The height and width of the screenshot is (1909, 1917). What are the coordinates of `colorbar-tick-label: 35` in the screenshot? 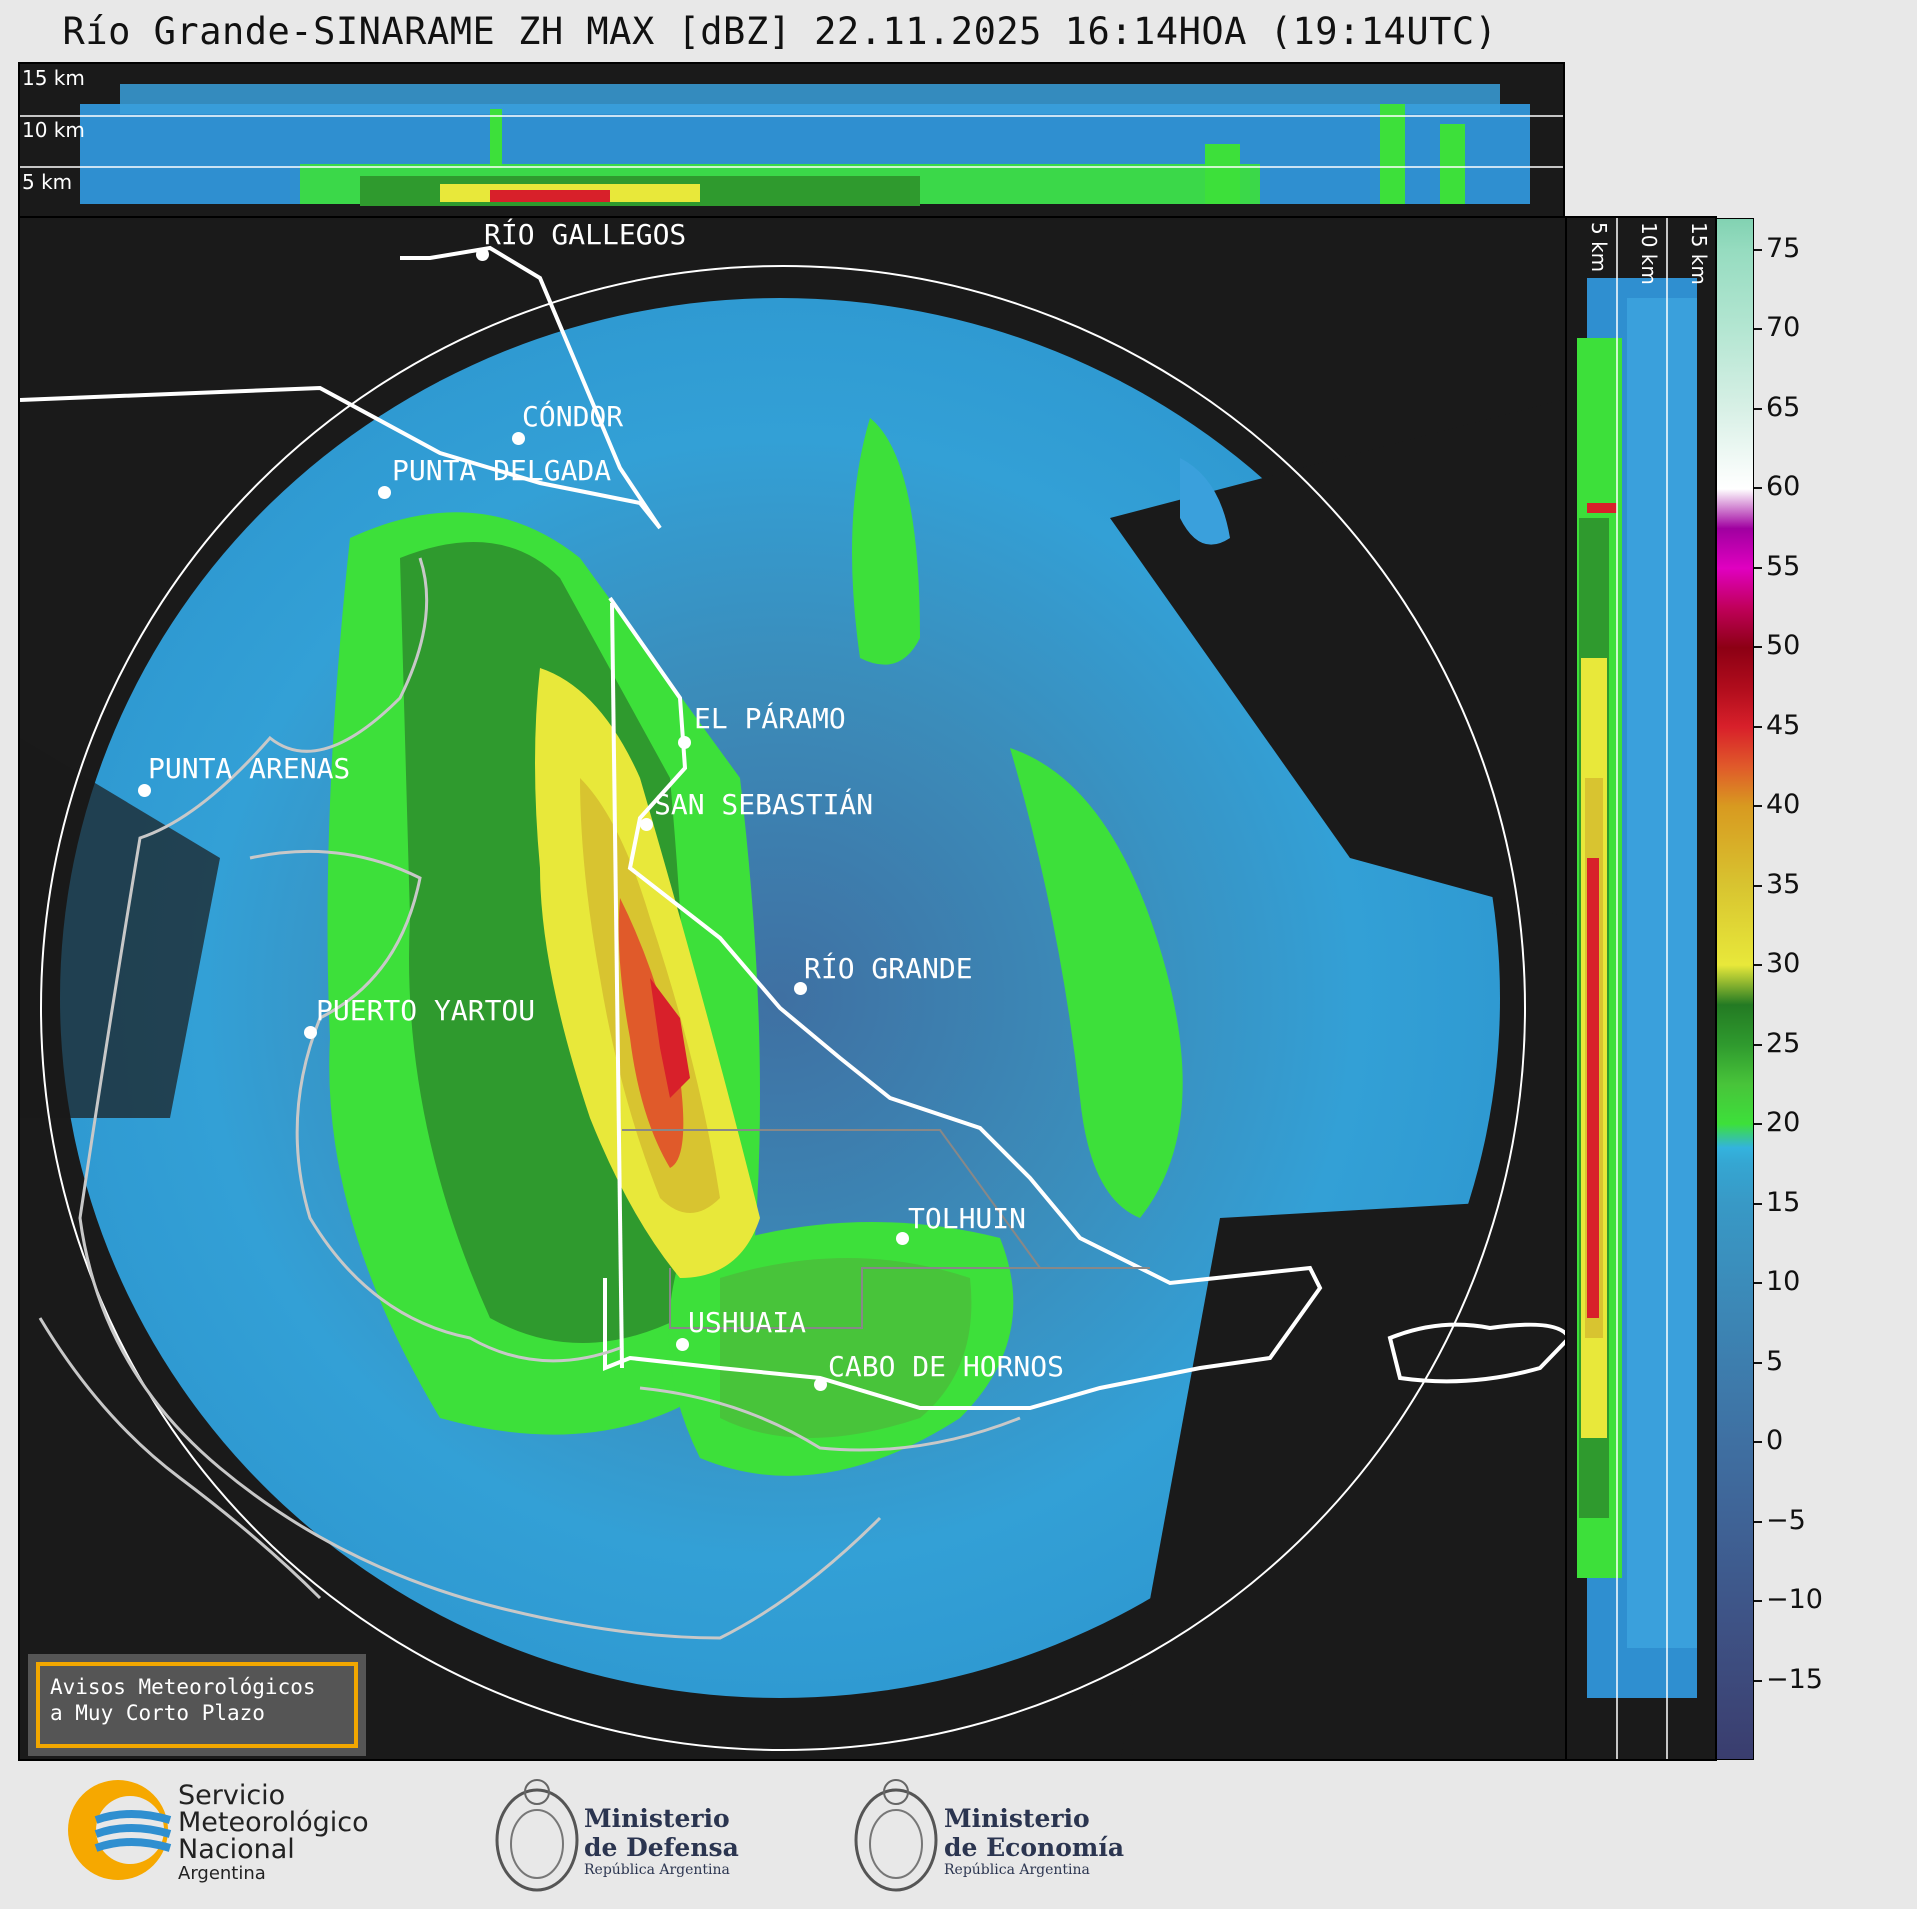 It's located at (1783, 884).